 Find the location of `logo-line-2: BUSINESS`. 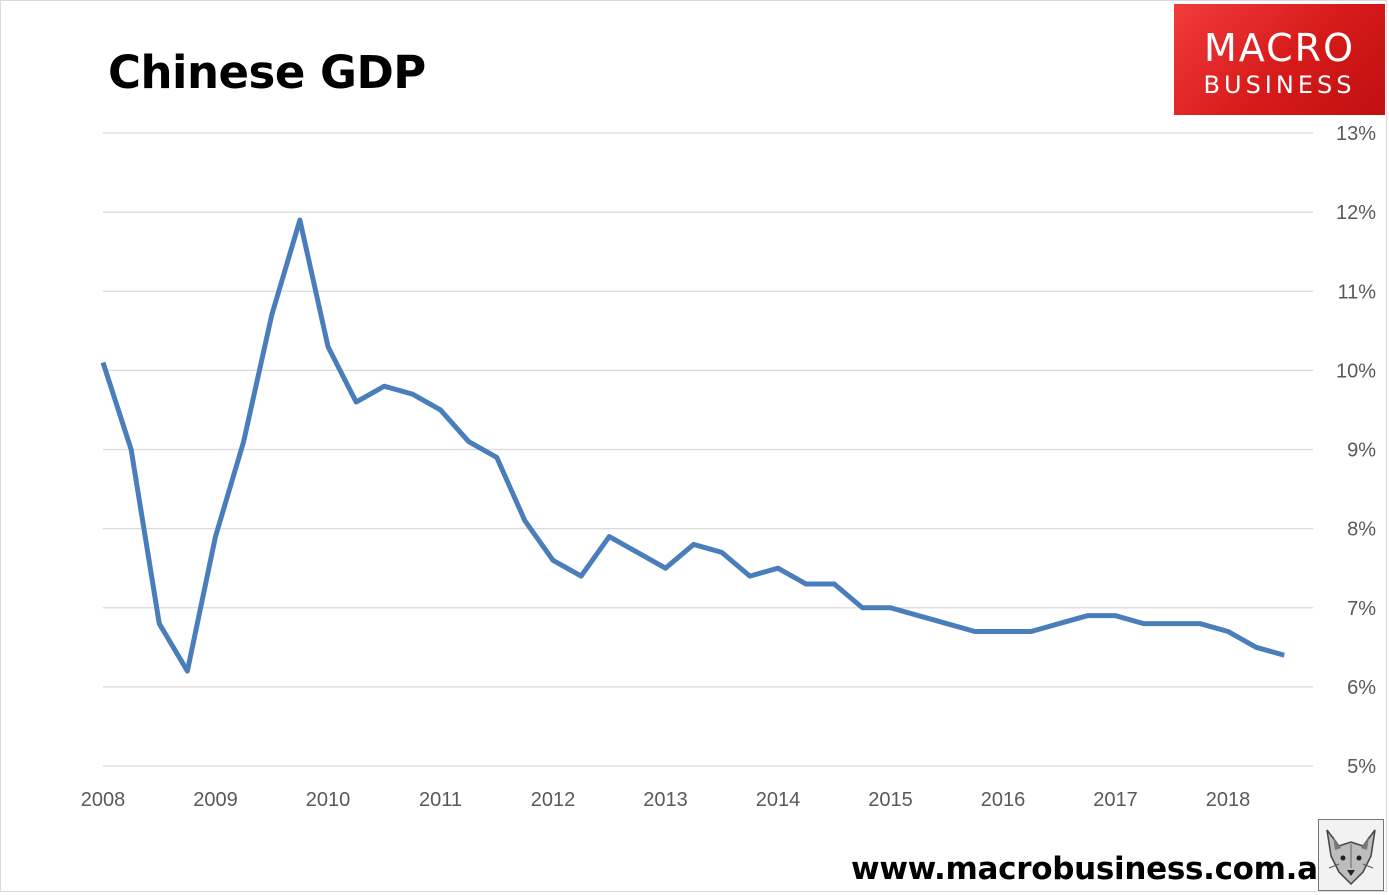

logo-line-2: BUSINESS is located at coordinates (1279, 85).